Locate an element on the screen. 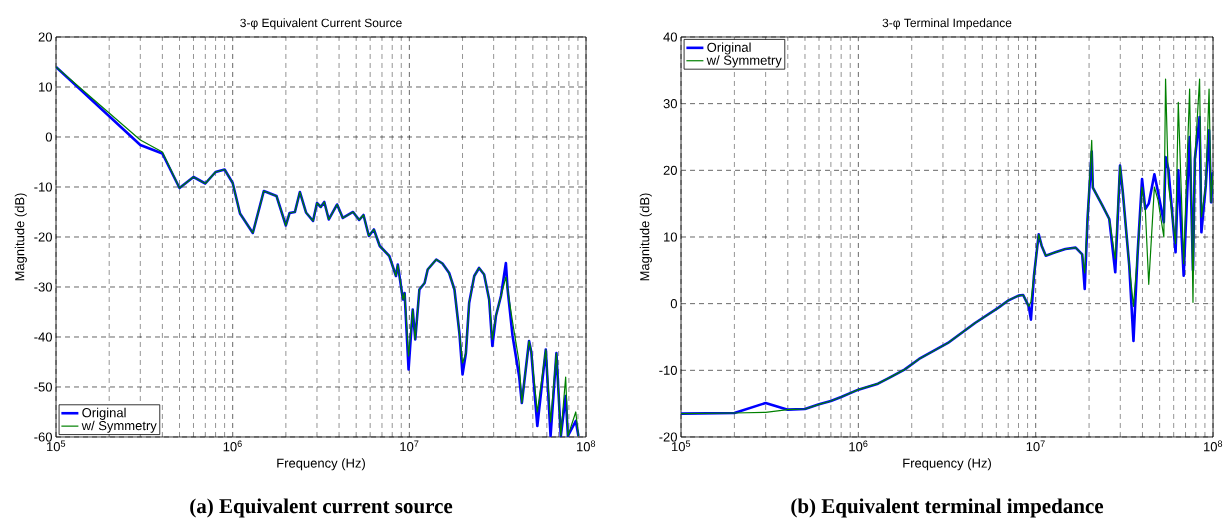 Image resolution: width=1231 pixels, height=523 pixels. y-tick-label: 40 is located at coordinates (670, 37).